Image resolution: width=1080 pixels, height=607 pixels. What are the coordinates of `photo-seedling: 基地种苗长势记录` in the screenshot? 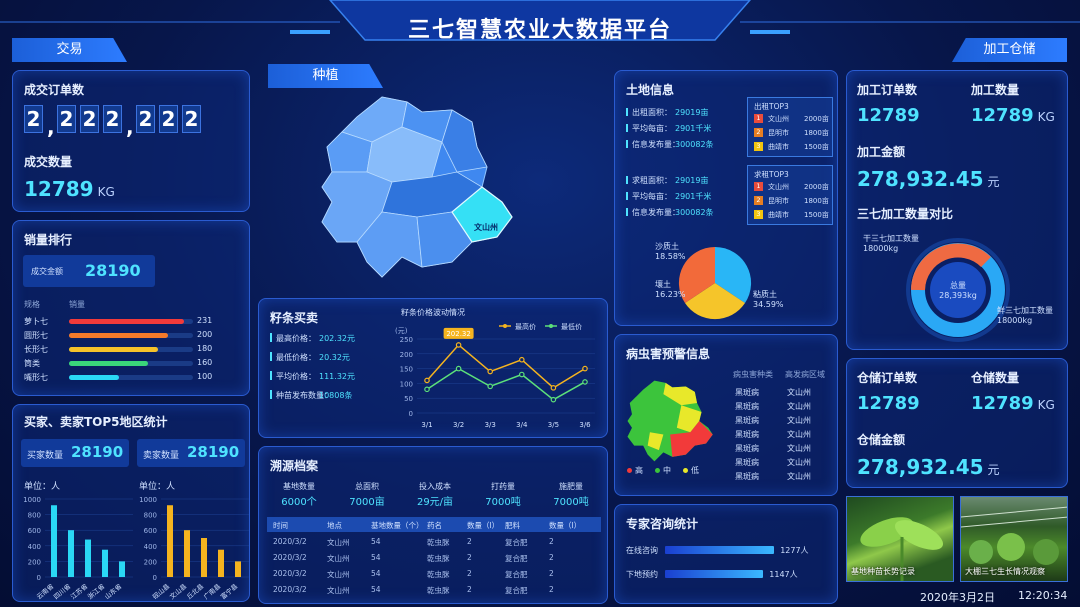 It's located at (900, 539).